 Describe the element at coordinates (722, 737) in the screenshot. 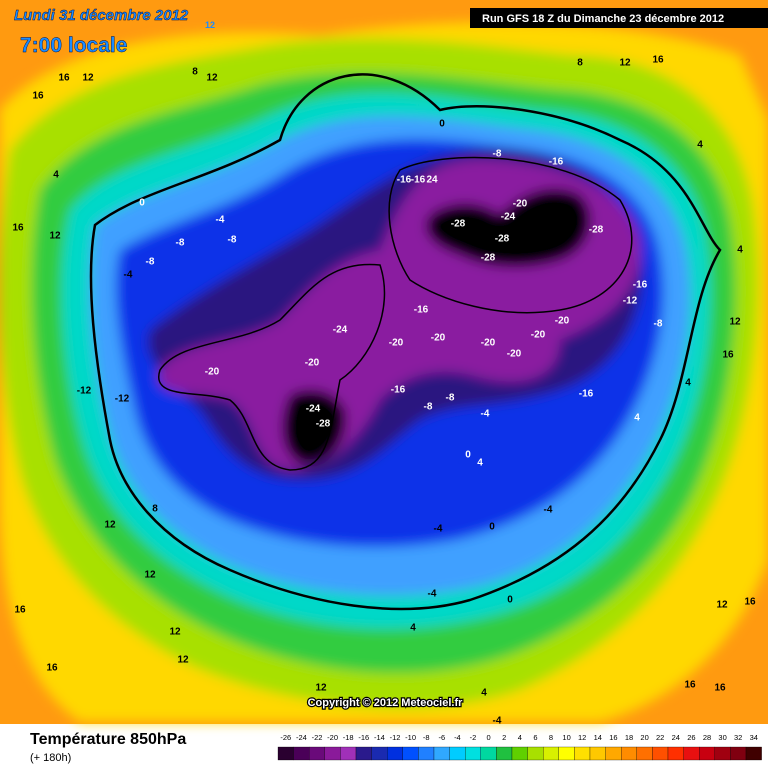

I see `scale-tick-label: 30` at that location.